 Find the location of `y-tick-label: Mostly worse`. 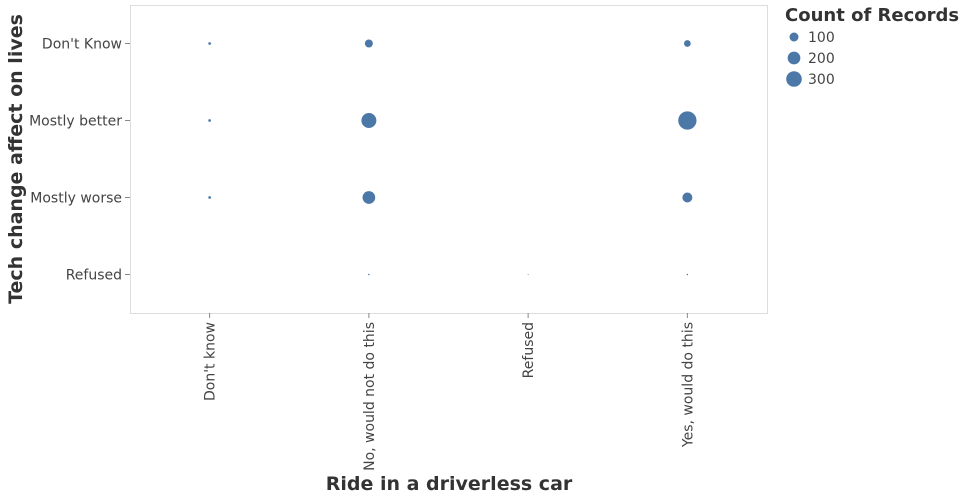

y-tick-label: Mostly worse is located at coordinates (76, 199).